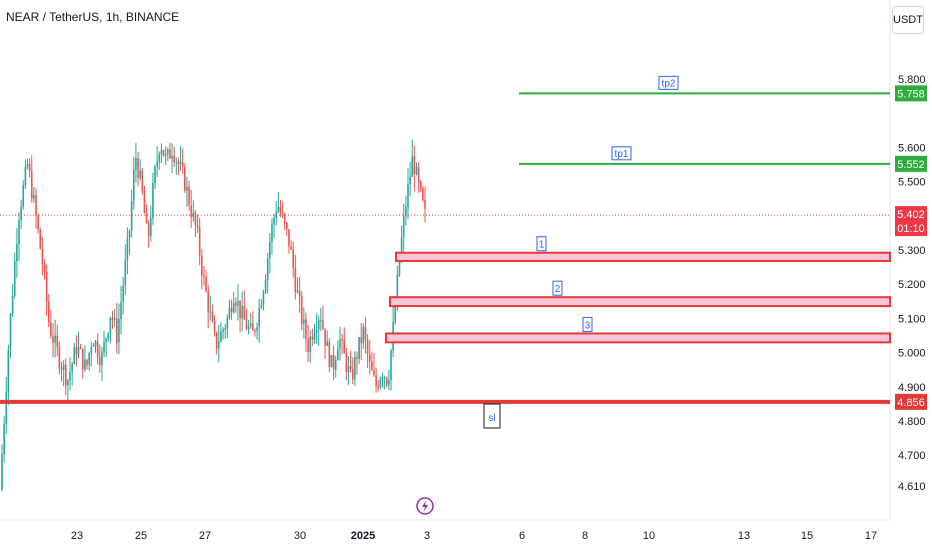  I want to click on price-tick-label: 5.000, so click(912, 354).